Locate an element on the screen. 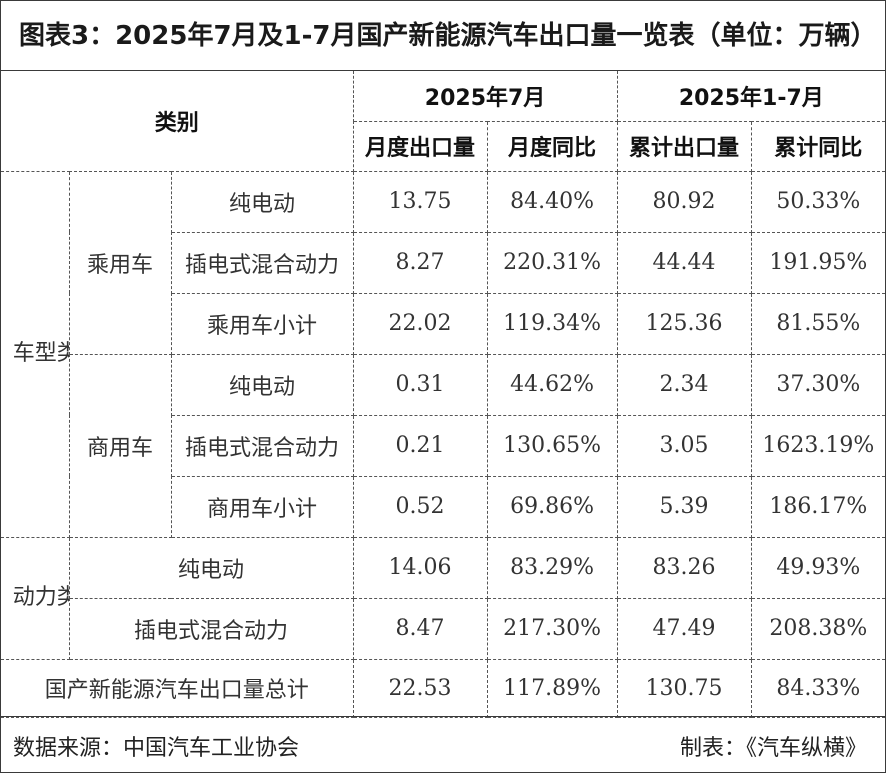 The height and width of the screenshot is (773, 886). cumulative-export-cell: 83.26 is located at coordinates (684, 567).